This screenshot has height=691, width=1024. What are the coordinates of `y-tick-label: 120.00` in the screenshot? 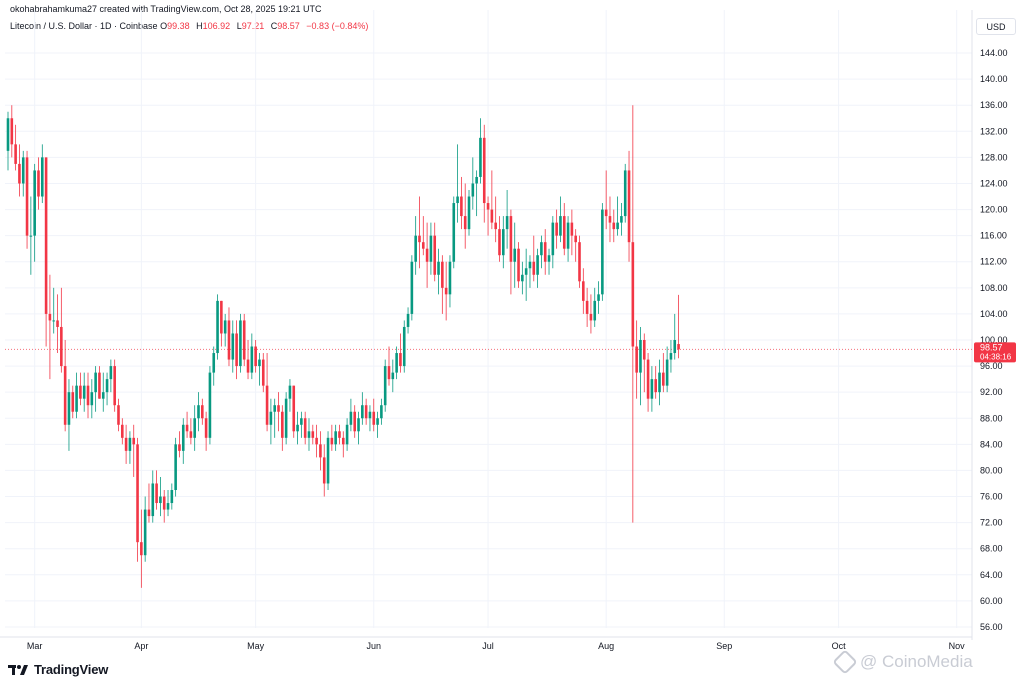 It's located at (994, 210).